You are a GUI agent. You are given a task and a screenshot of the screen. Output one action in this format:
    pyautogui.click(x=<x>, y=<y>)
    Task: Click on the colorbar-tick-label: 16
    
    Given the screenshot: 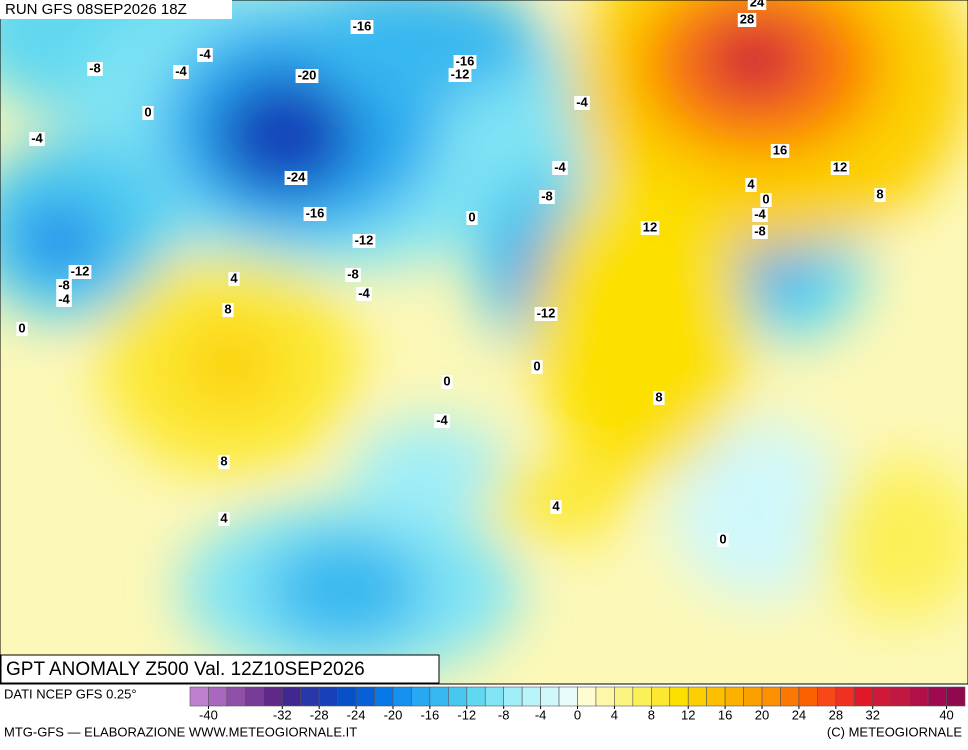 What is the action you would take?
    pyautogui.click(x=725, y=714)
    